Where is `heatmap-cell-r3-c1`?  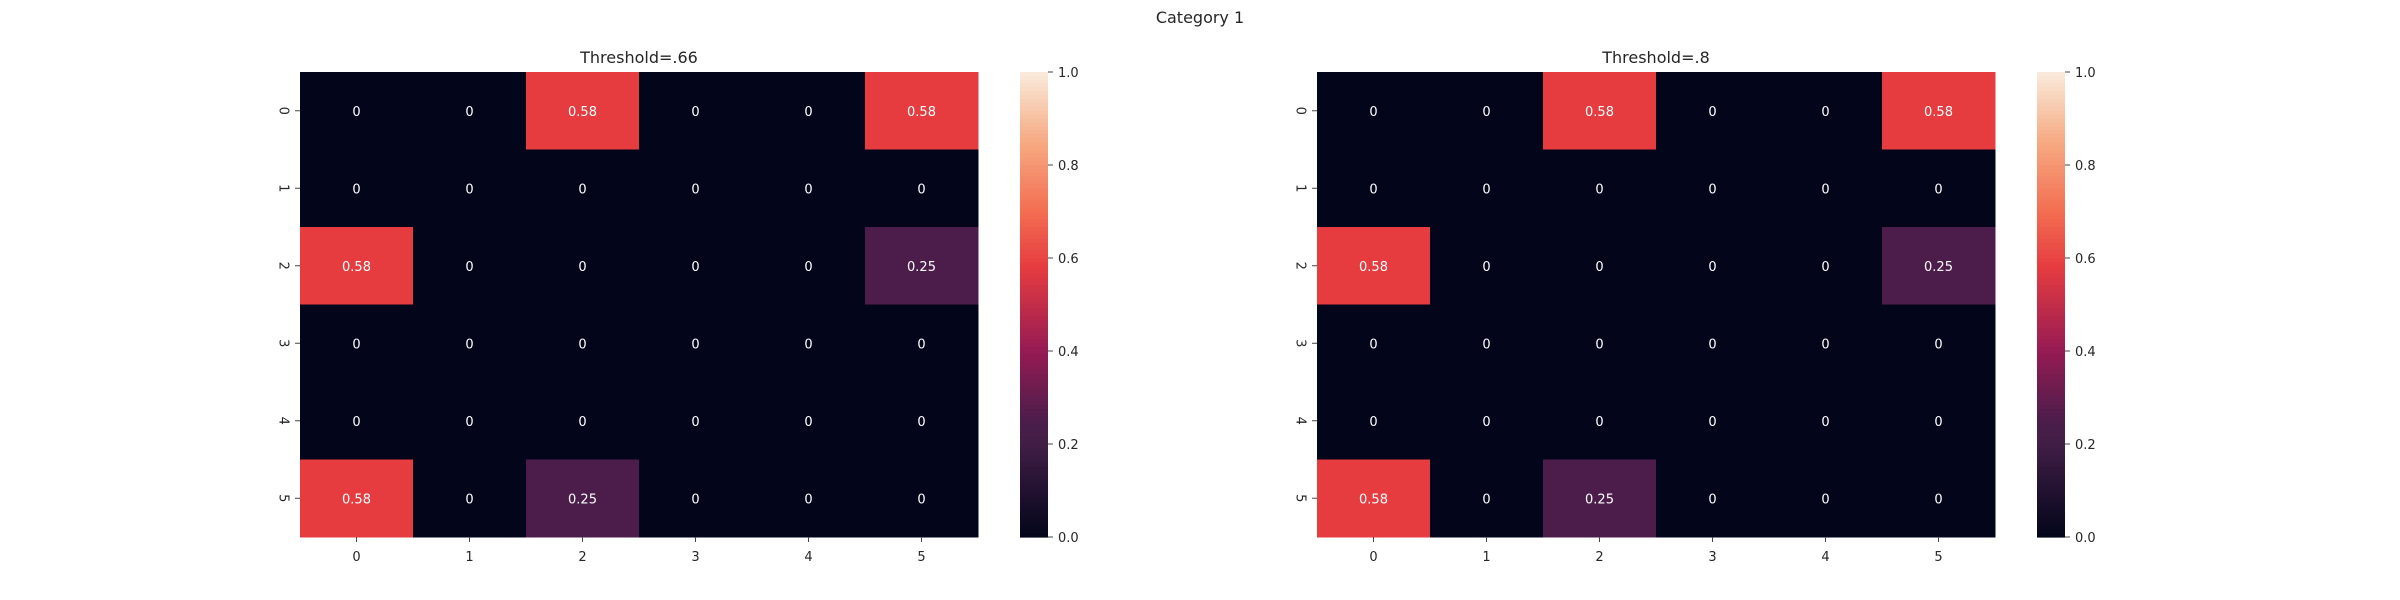
heatmap-cell-r3-c1 is located at coordinates (1487, 343).